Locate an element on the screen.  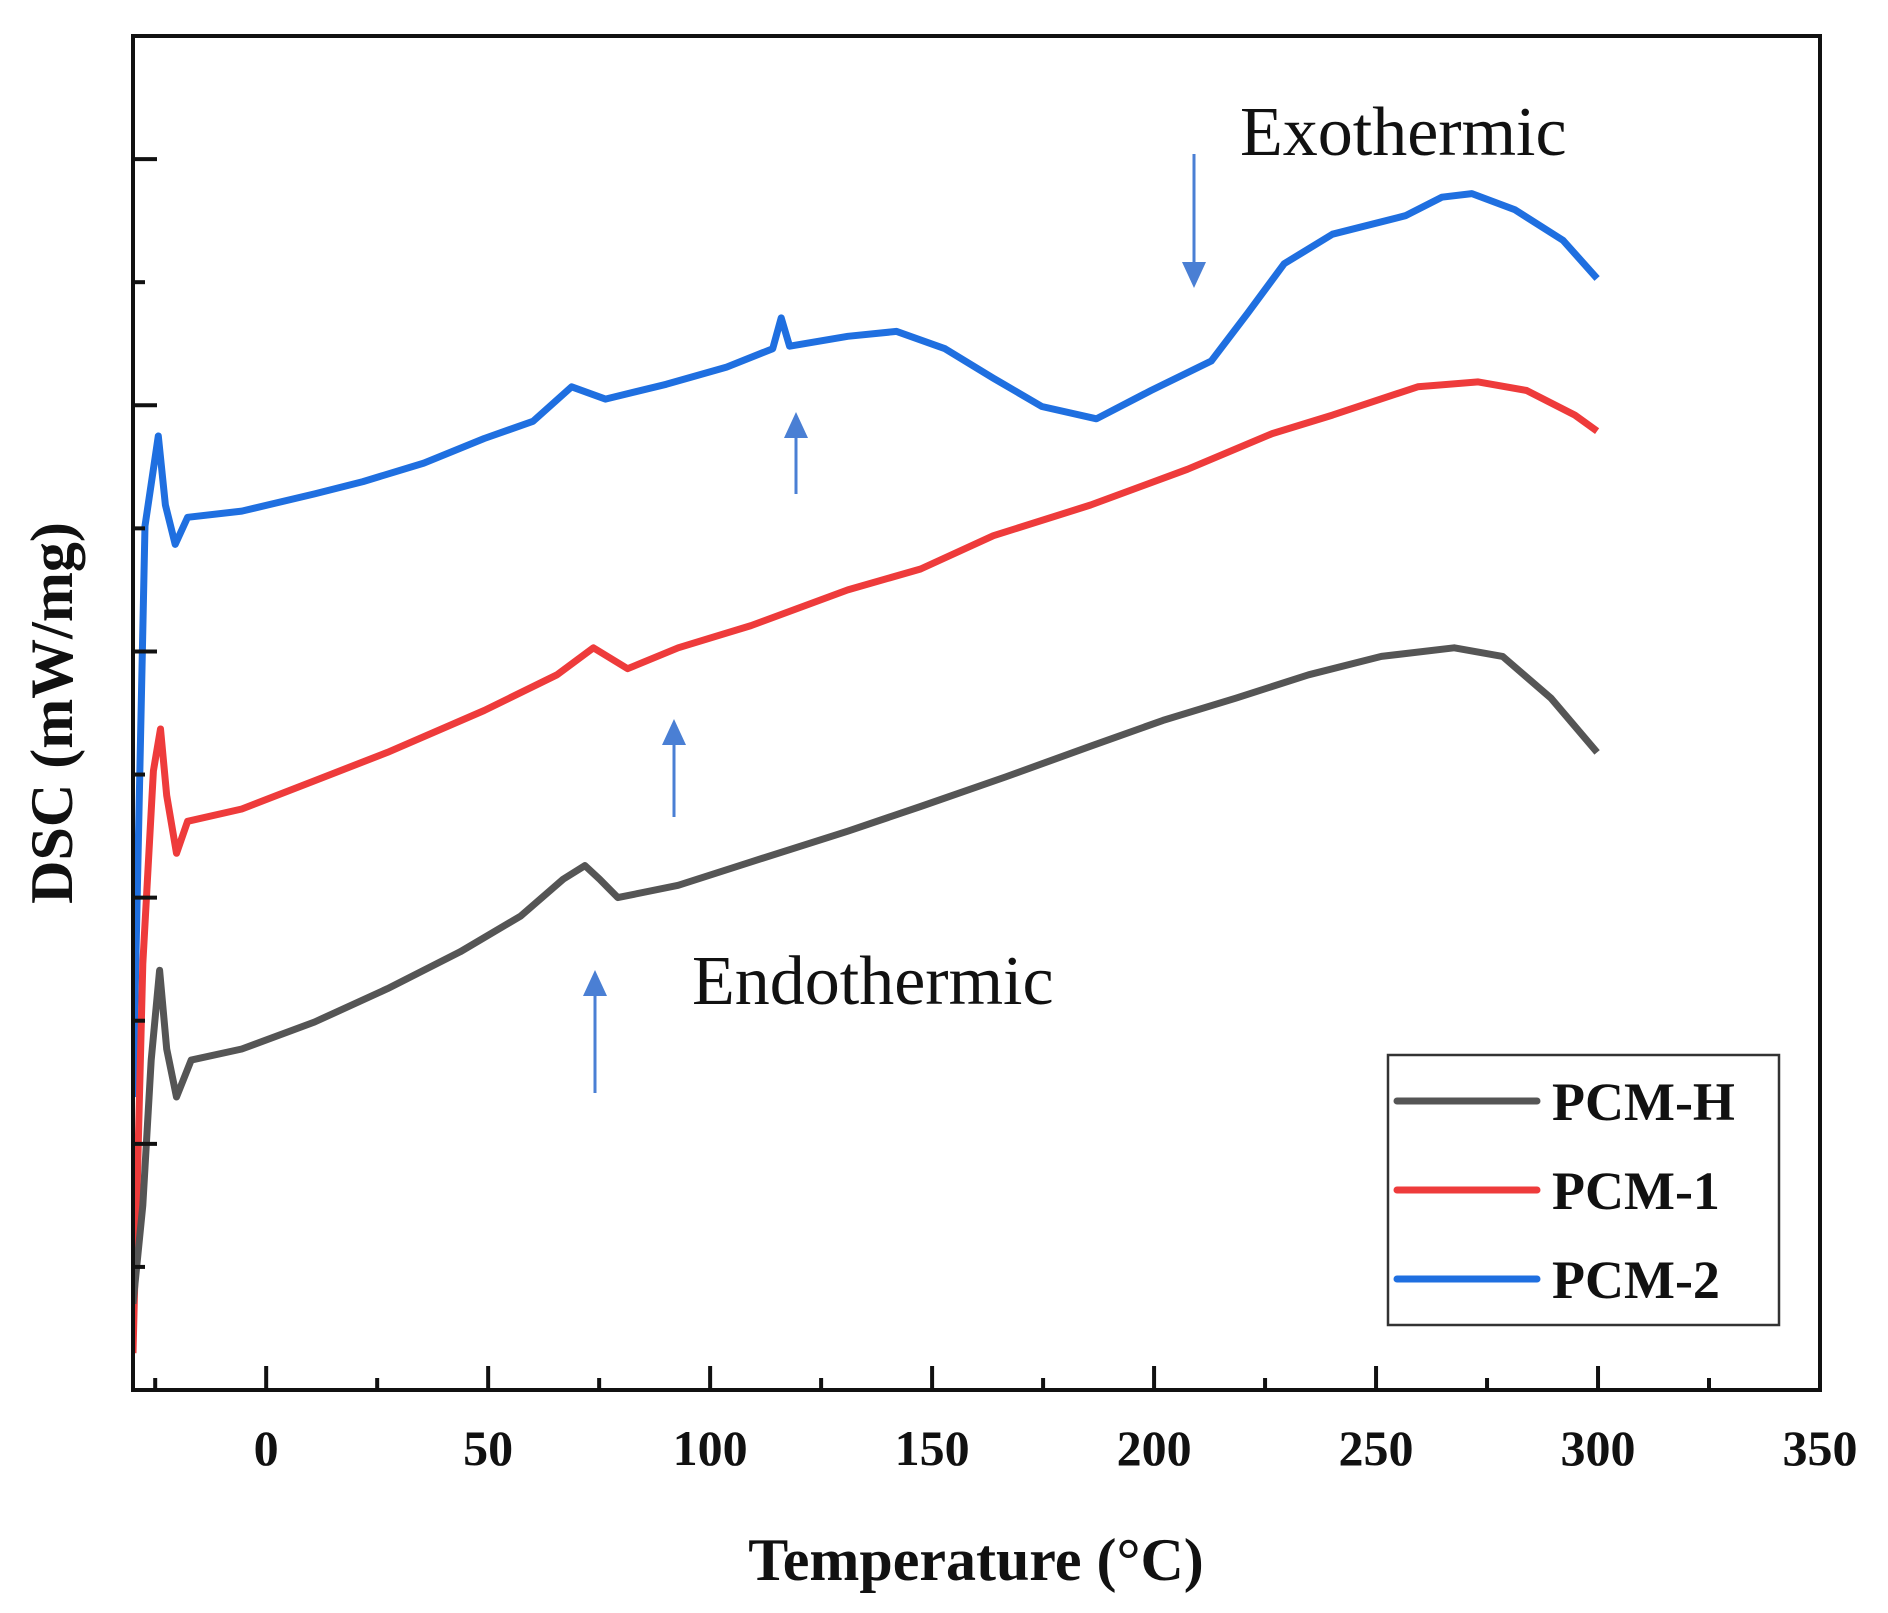
x-tick-label: 50 is located at coordinates (488, 1448).